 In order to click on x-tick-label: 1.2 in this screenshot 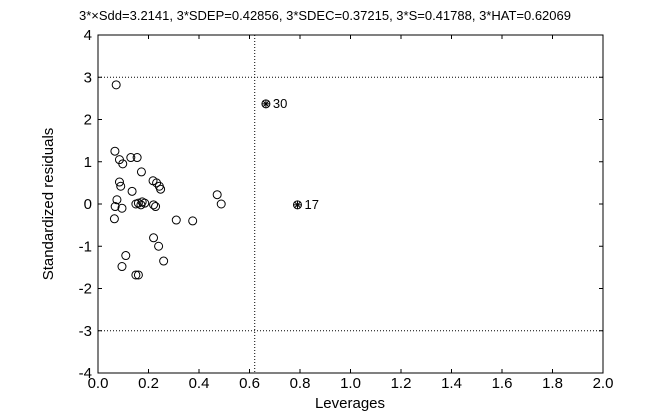, I will do `click(401, 383)`.